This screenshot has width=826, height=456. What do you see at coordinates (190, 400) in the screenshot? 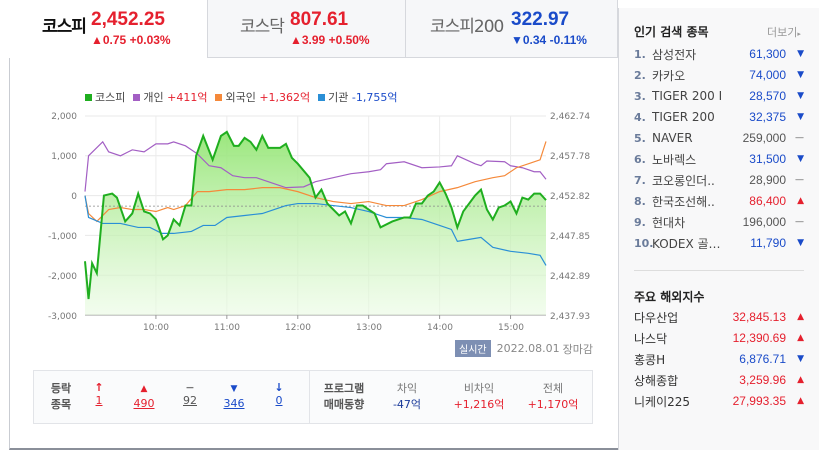
I see `count-link: 92` at bounding box center [190, 400].